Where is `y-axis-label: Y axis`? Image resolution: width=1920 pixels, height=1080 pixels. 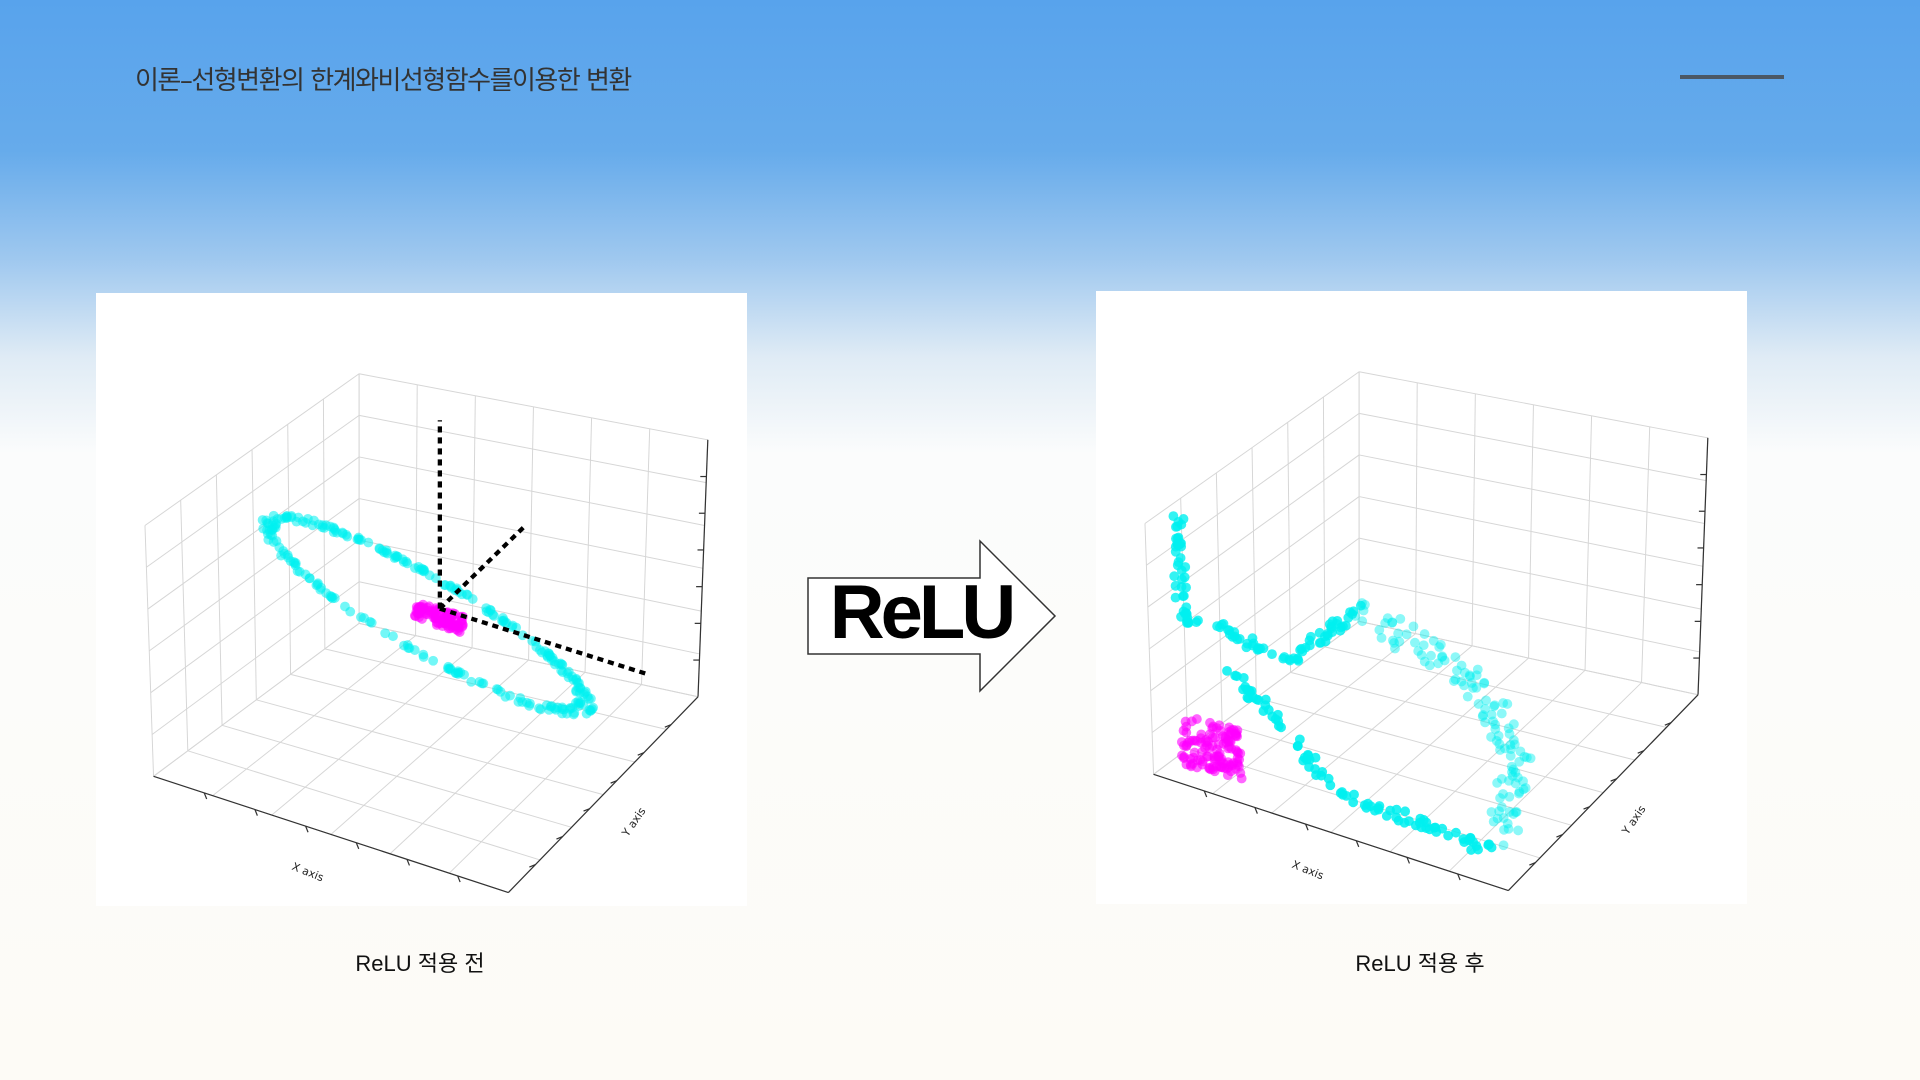
y-axis-label: Y axis is located at coordinates (1634, 820).